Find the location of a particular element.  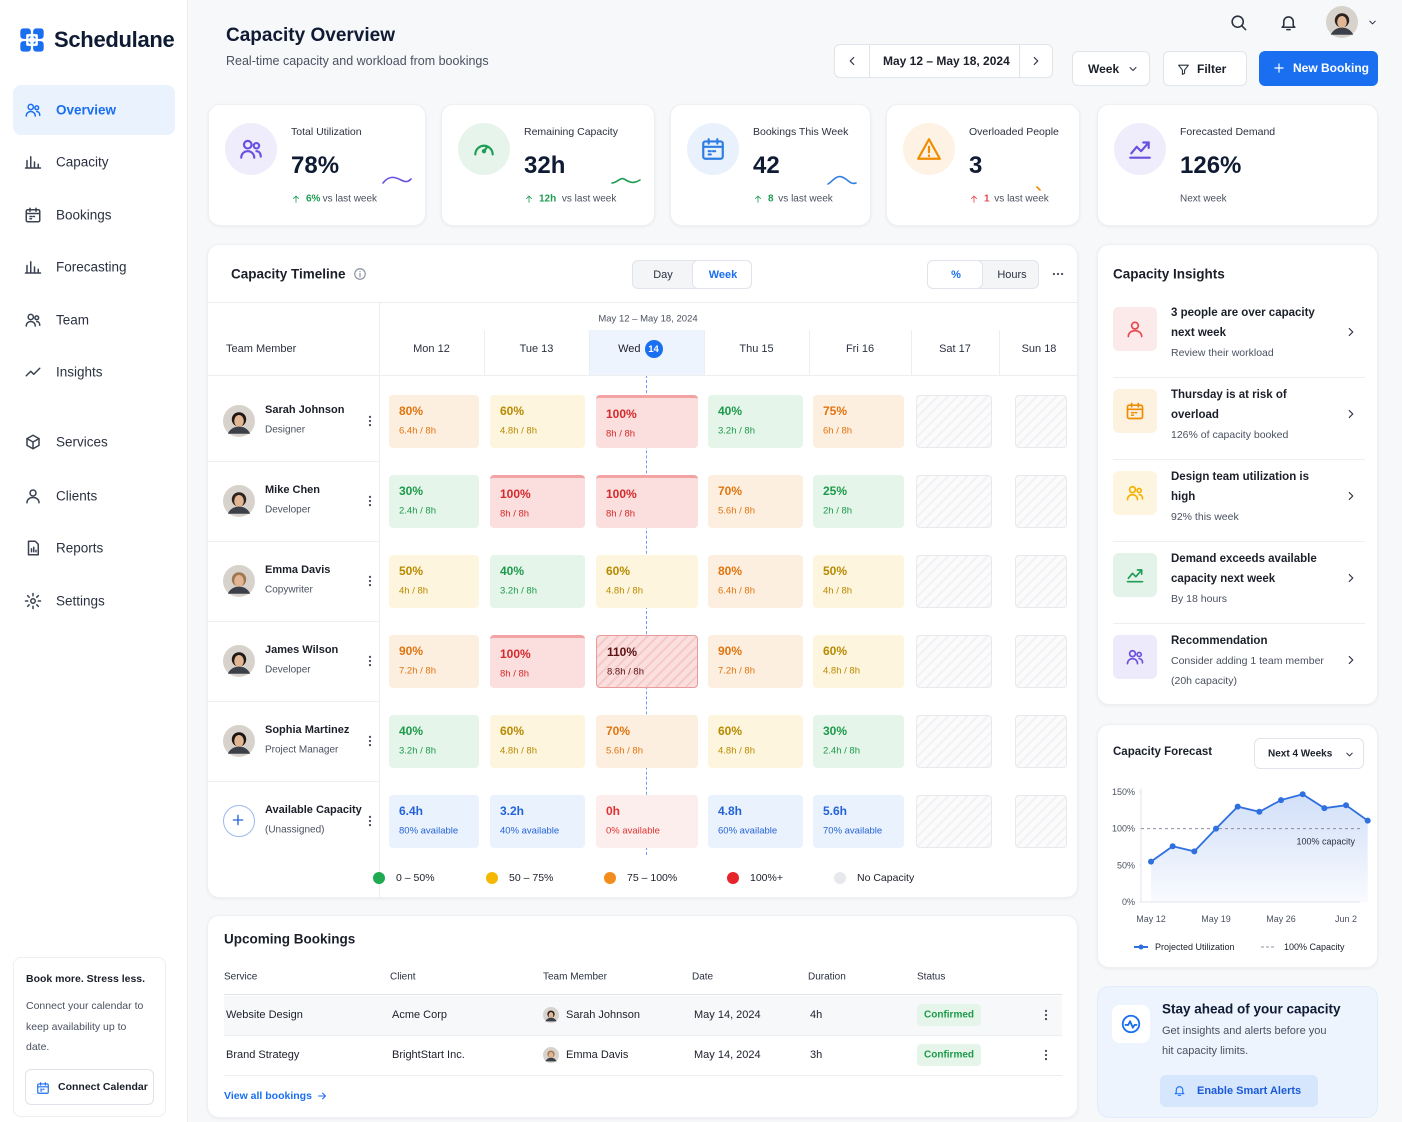

add-circle is located at coordinates (239, 821).